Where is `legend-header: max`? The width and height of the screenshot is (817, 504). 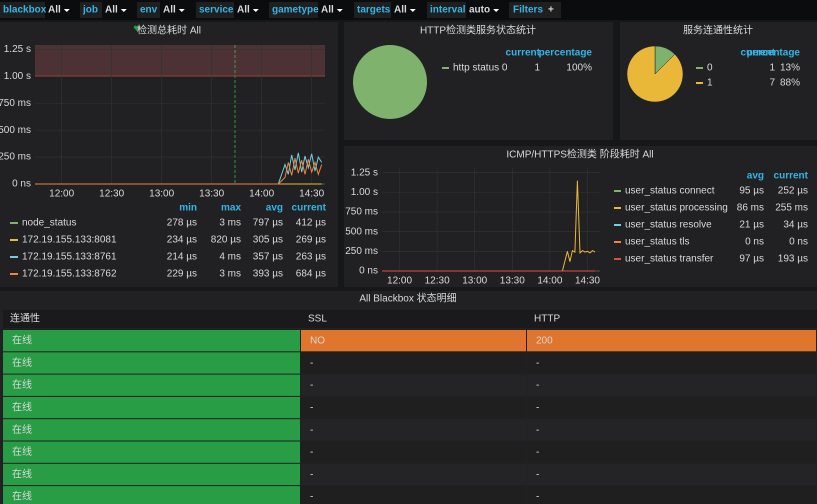 legend-header: max is located at coordinates (231, 208).